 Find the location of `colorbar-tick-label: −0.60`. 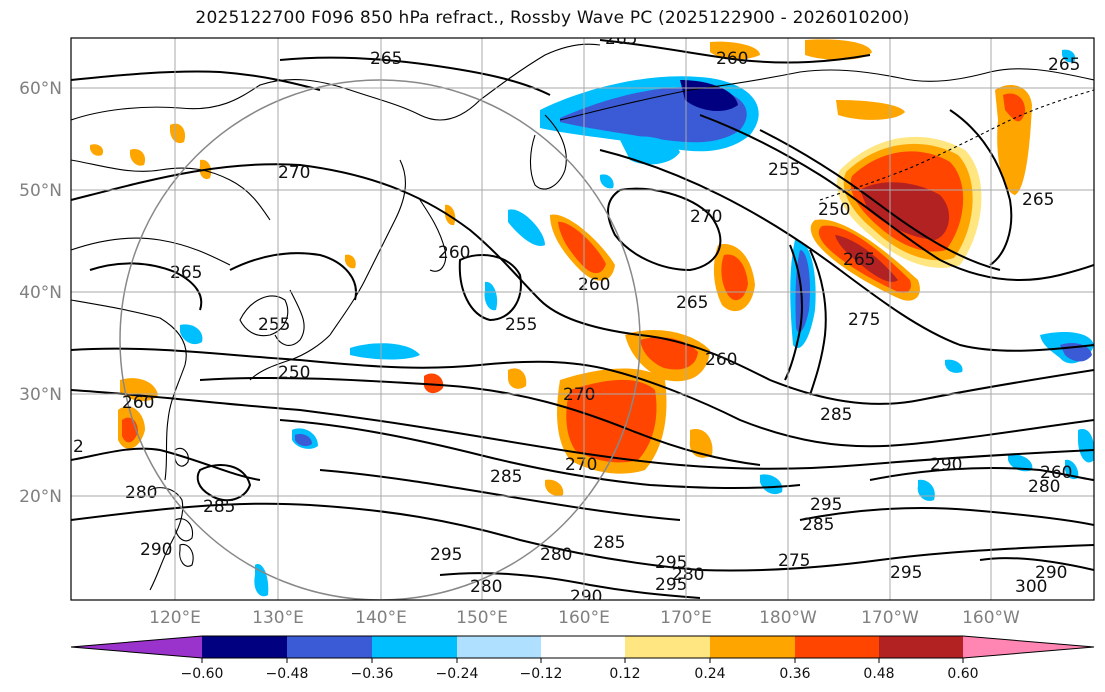

colorbar-tick-label: −0.60 is located at coordinates (202, 674).